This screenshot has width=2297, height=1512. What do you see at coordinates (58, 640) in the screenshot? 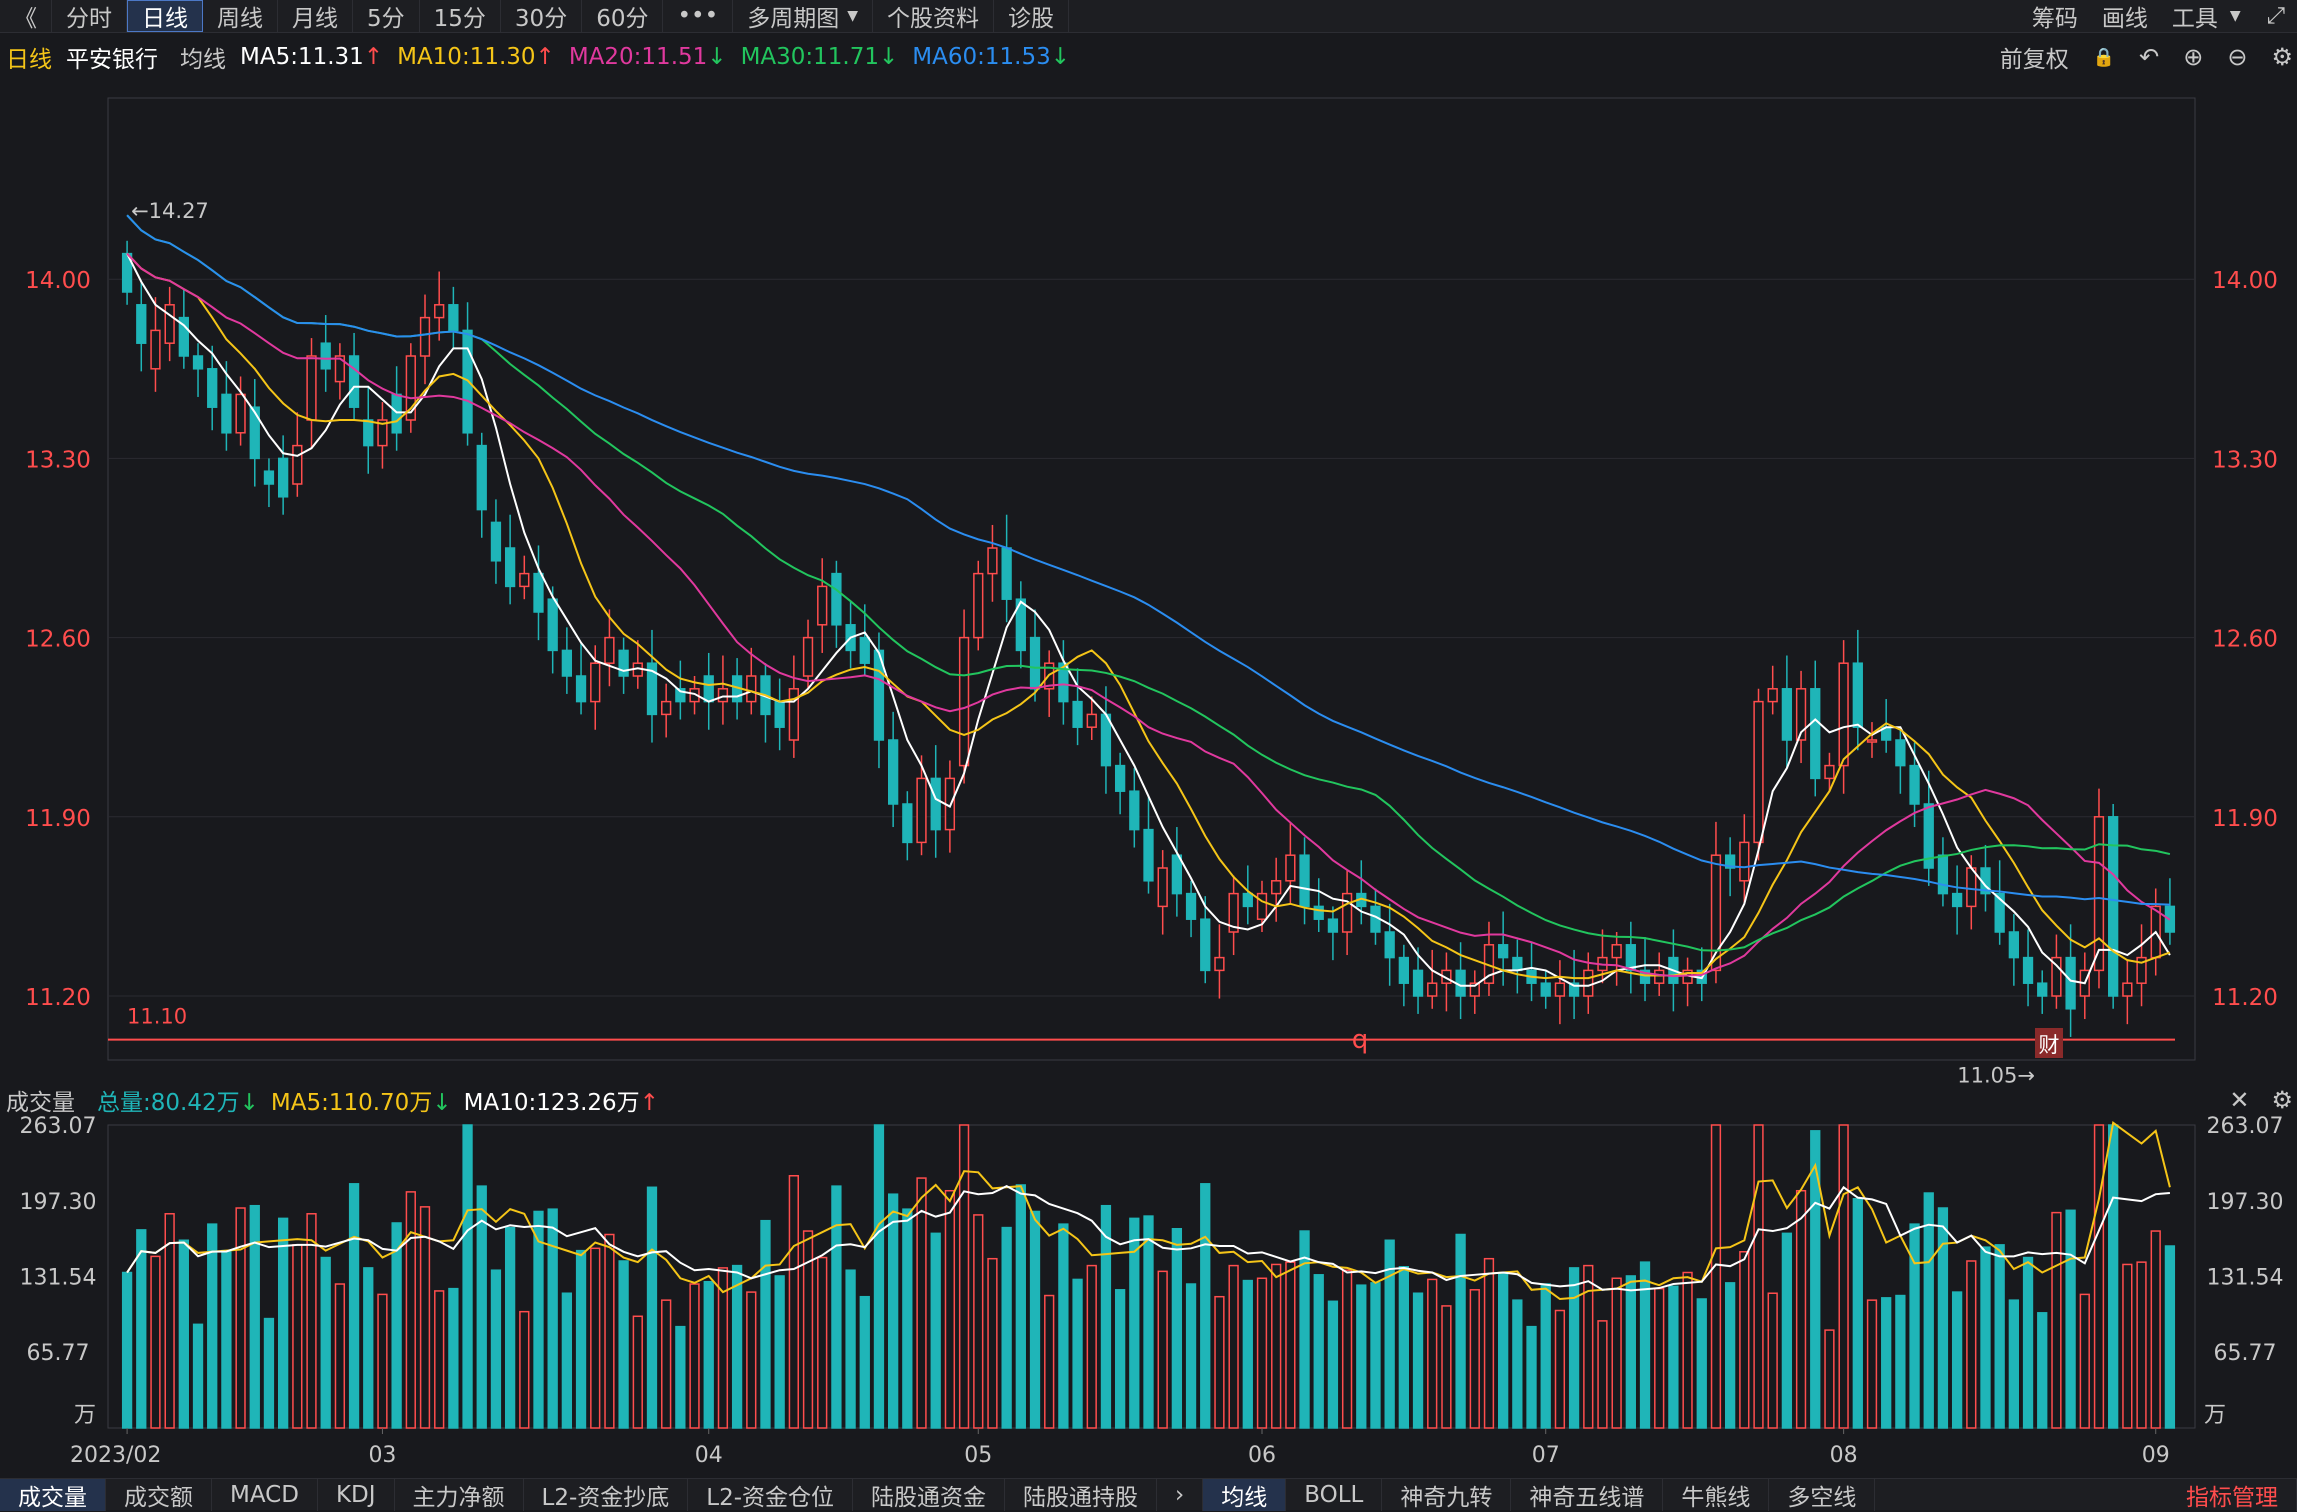
I see `price-tick-left: 12.60` at bounding box center [58, 640].